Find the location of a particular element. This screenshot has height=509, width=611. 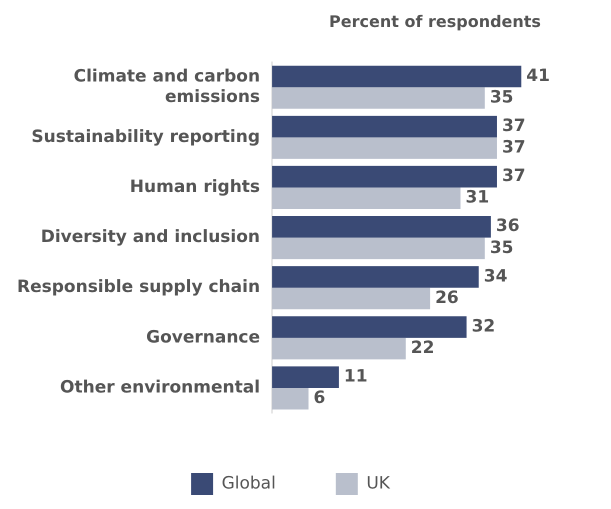

legend-label: UK is located at coordinates (378, 483).